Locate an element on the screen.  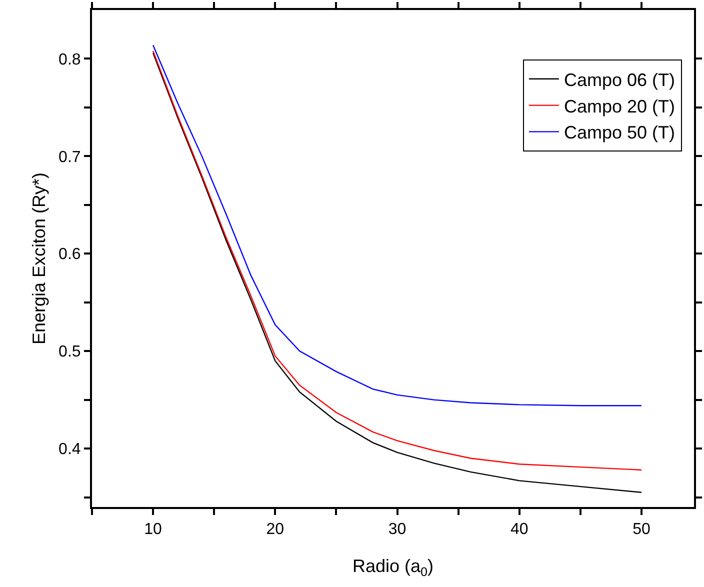
legend-label: Campo 06 (T) is located at coordinates (620, 80).